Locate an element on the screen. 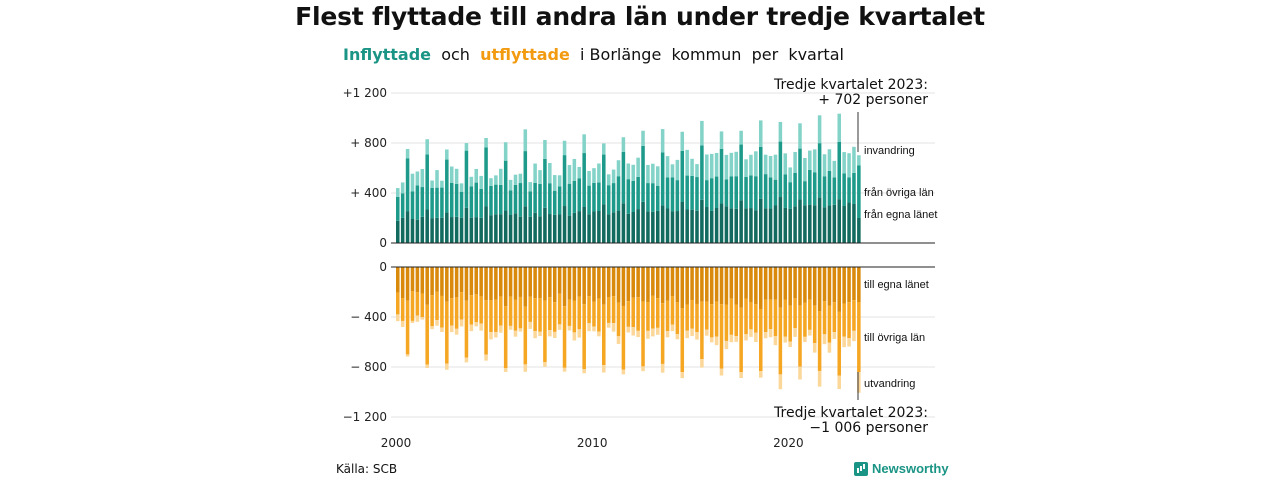  x-tick-label: 2000 is located at coordinates (396, 443).